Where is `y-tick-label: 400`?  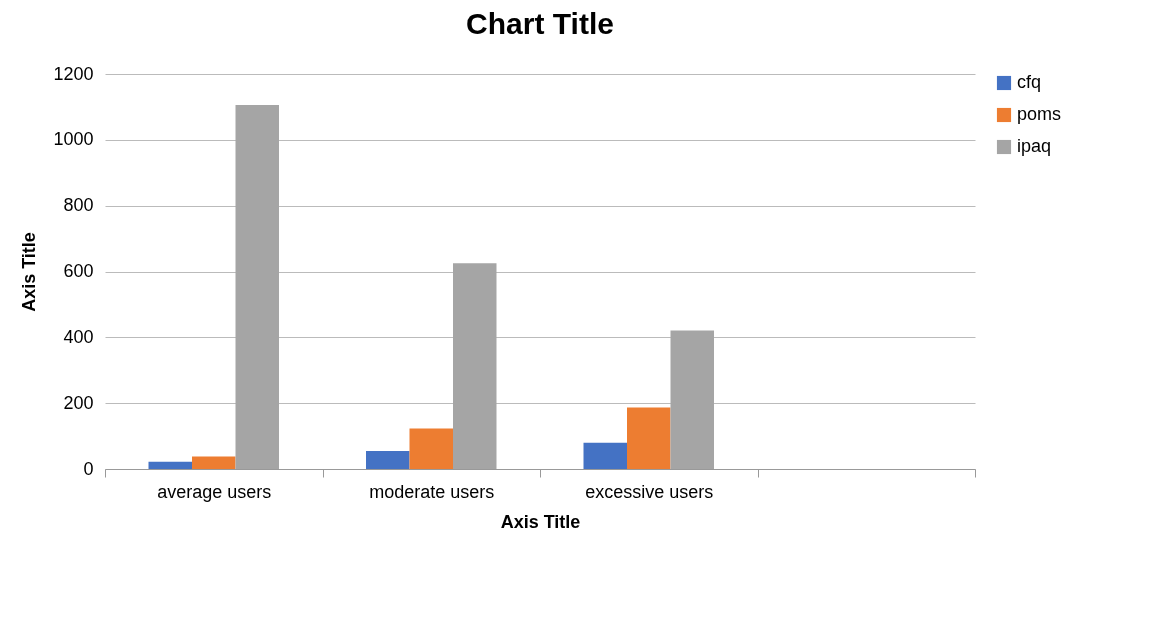 y-tick-label: 400 is located at coordinates (78, 336).